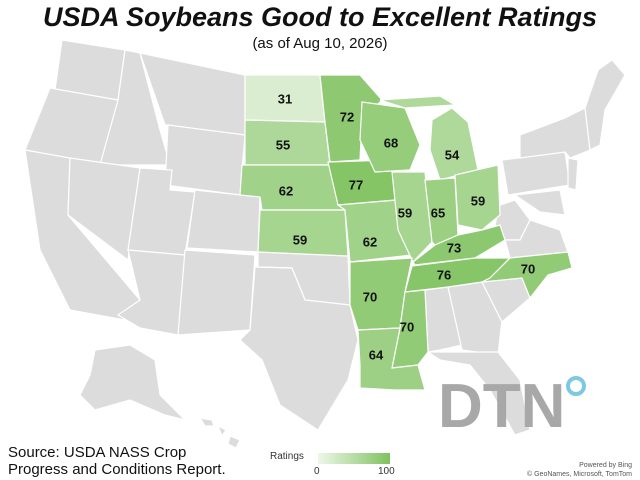  What do you see at coordinates (528, 268) in the screenshot?
I see `value-label-north-carolina: 70` at bounding box center [528, 268].